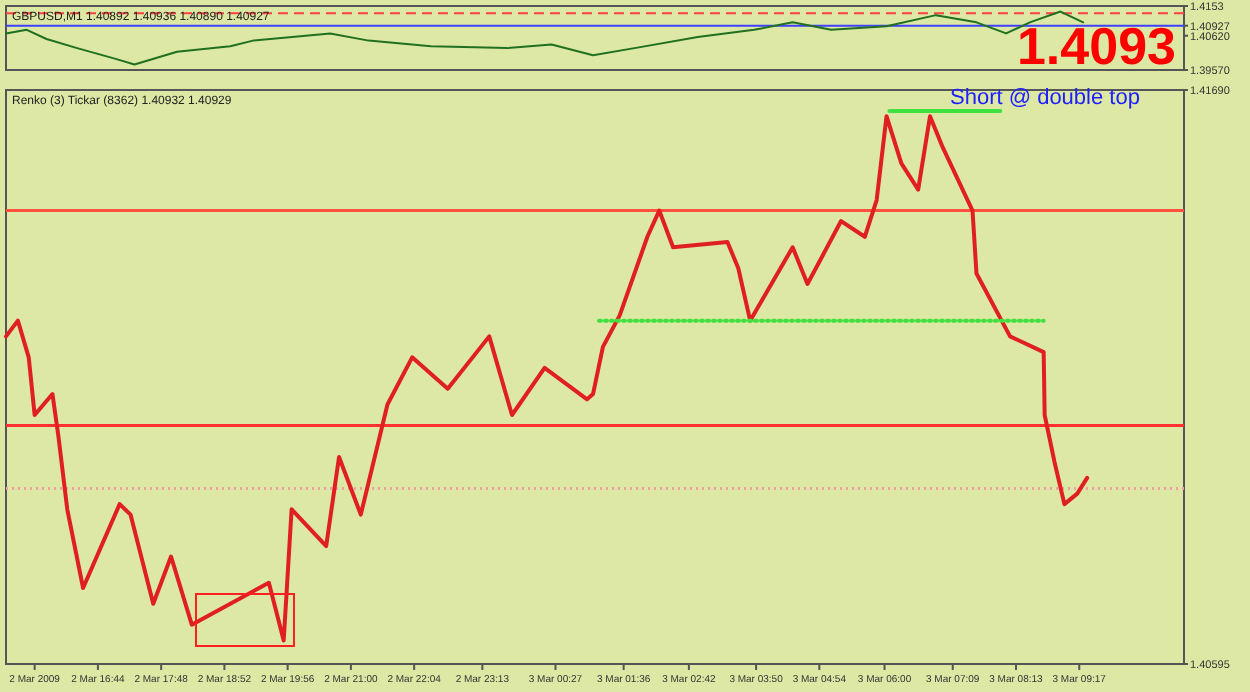 This screenshot has height=692, width=1250. What do you see at coordinates (1045, 98) in the screenshot?
I see `annotation: Short @ double top` at bounding box center [1045, 98].